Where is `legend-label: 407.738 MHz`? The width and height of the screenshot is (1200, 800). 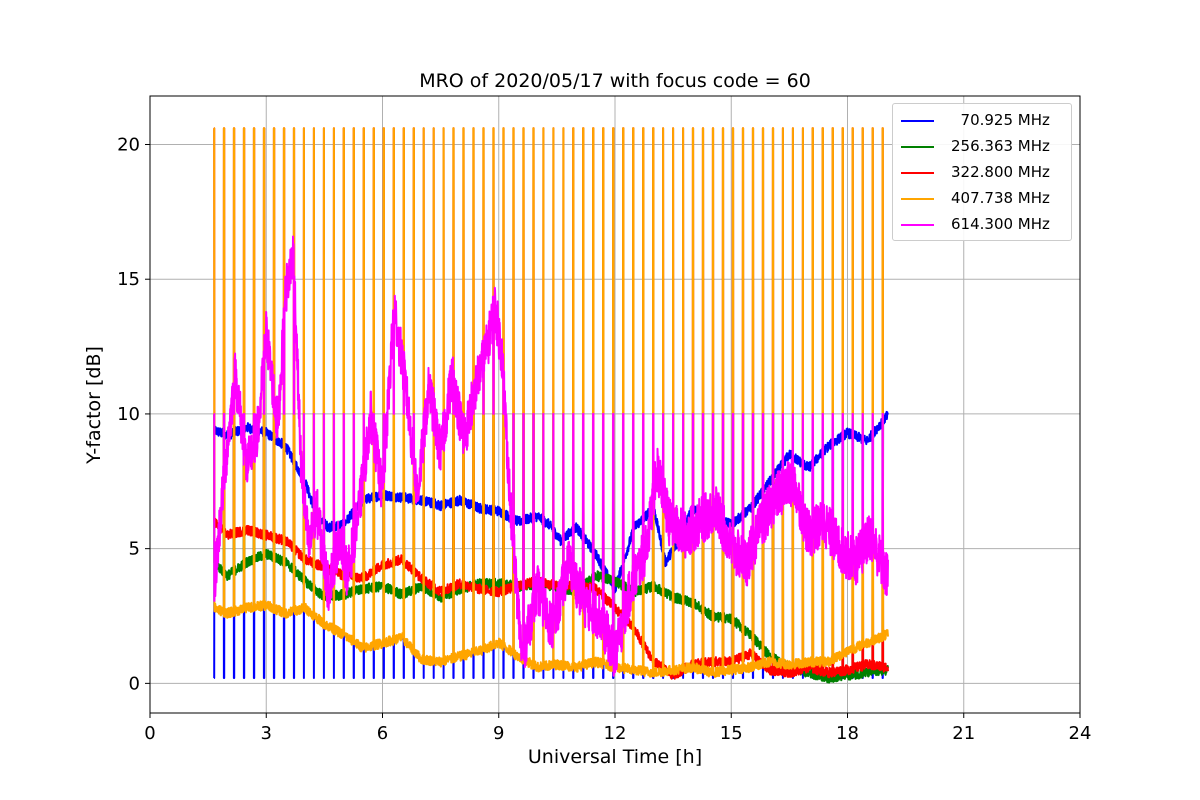
legend-label: 407.738 MHz is located at coordinates (1000, 198).